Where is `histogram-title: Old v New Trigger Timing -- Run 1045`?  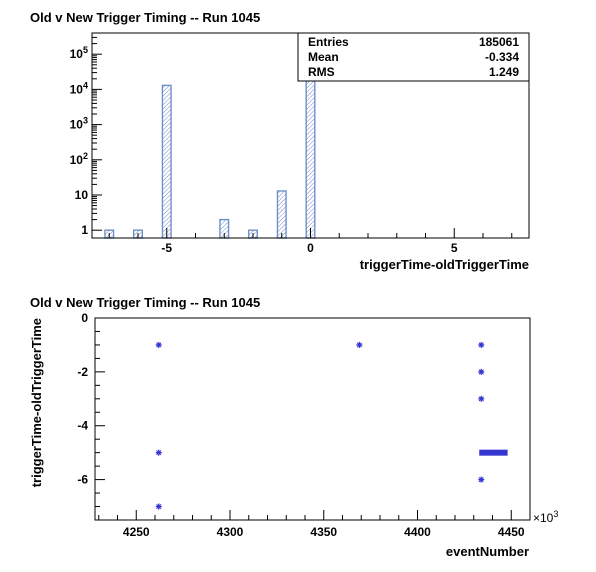 histogram-title: Old v New Trigger Timing -- Run 1045 is located at coordinates (145, 17).